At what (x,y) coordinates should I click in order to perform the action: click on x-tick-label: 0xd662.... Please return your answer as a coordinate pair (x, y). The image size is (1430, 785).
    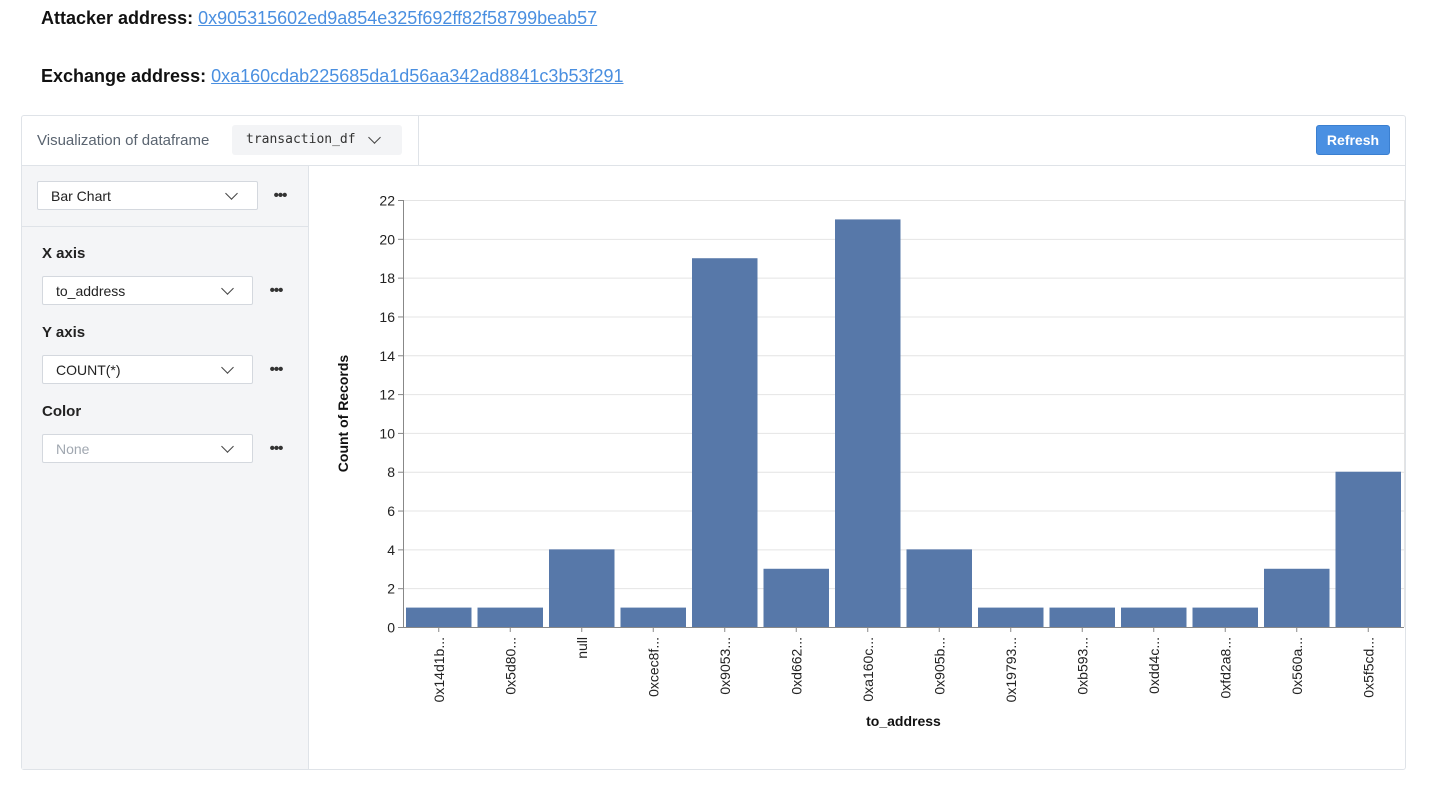
    Looking at the image, I should click on (796, 666).